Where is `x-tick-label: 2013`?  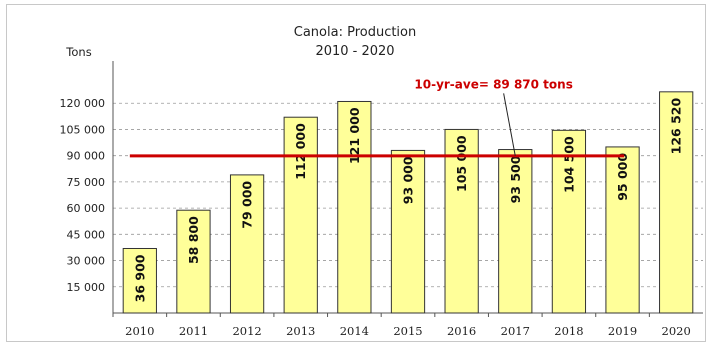 x-tick-label: 2013 is located at coordinates (300, 331).